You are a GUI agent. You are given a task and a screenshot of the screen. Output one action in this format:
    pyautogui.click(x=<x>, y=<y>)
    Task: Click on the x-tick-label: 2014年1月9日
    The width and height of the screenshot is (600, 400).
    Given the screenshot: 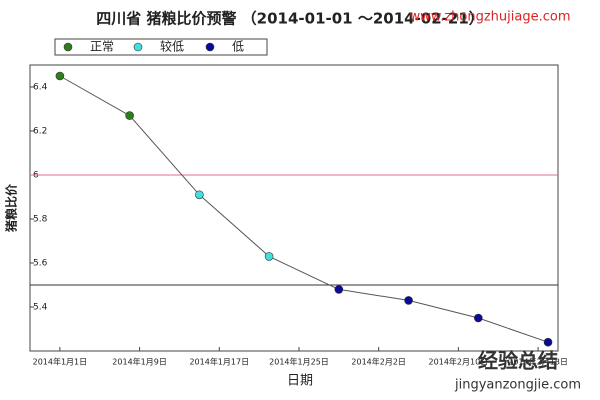 What is the action you would take?
    pyautogui.click(x=139, y=362)
    